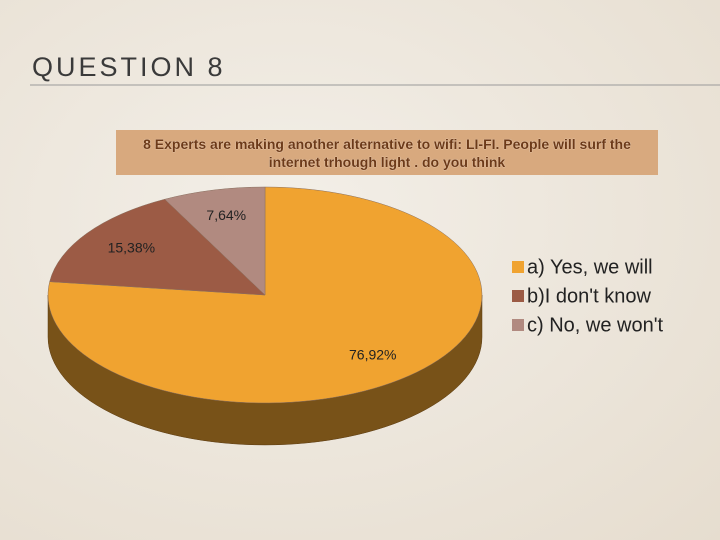 Image resolution: width=720 pixels, height=540 pixels. Describe the element at coordinates (372, 354) in the screenshot. I see `data-label: 76,92%` at that location.